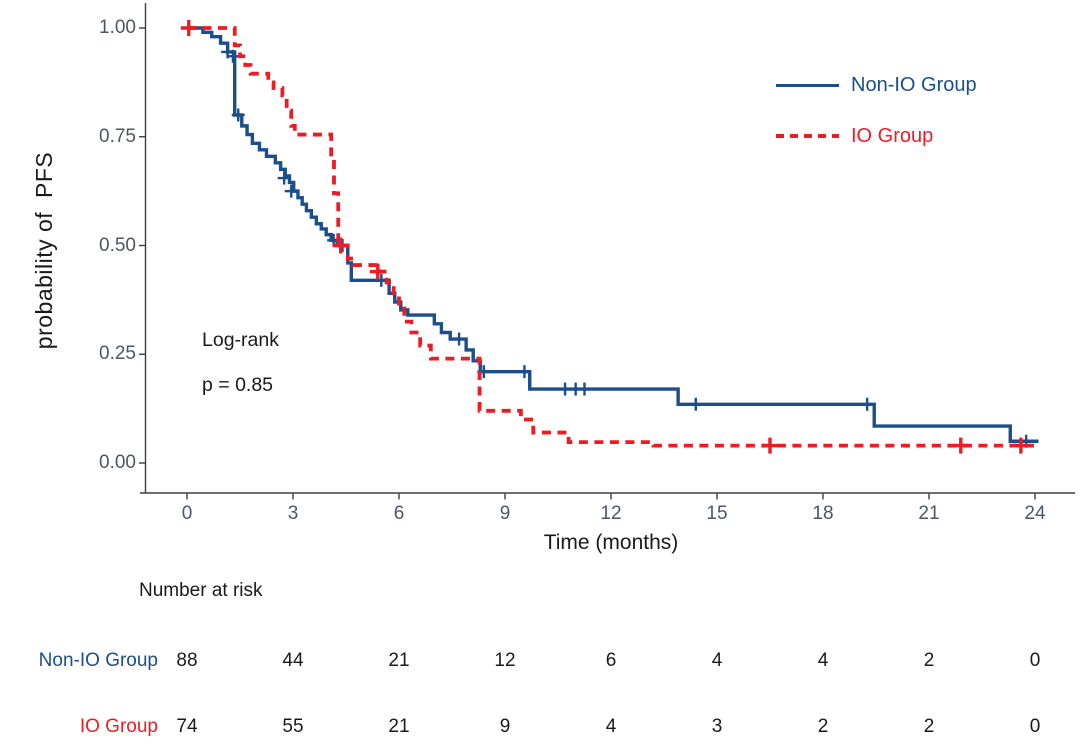  I want to click on y-tick-label: 0.00, so click(117, 462).